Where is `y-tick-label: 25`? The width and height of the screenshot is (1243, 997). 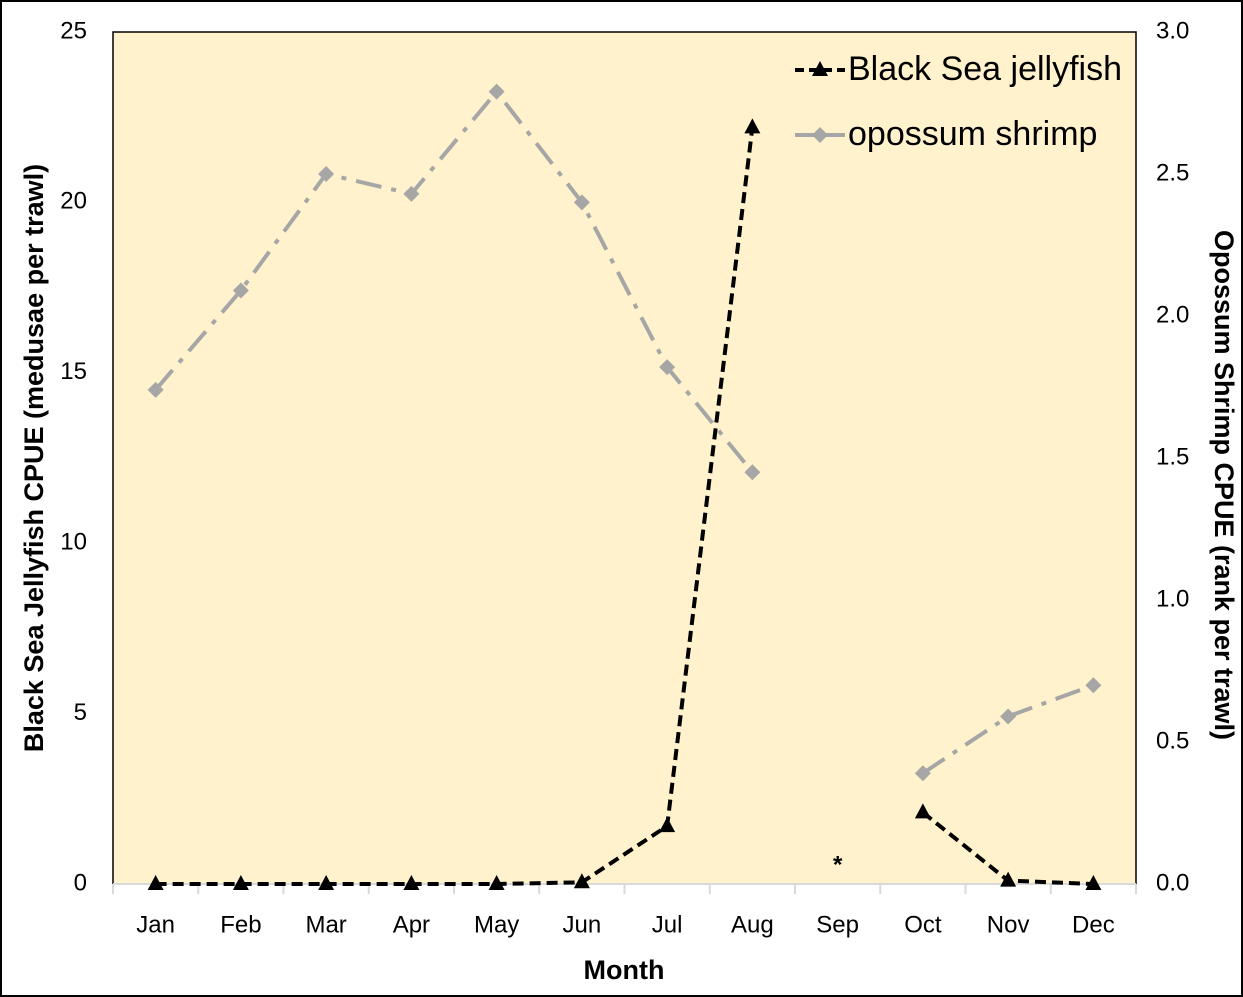 y-tick-label: 25 is located at coordinates (73, 30).